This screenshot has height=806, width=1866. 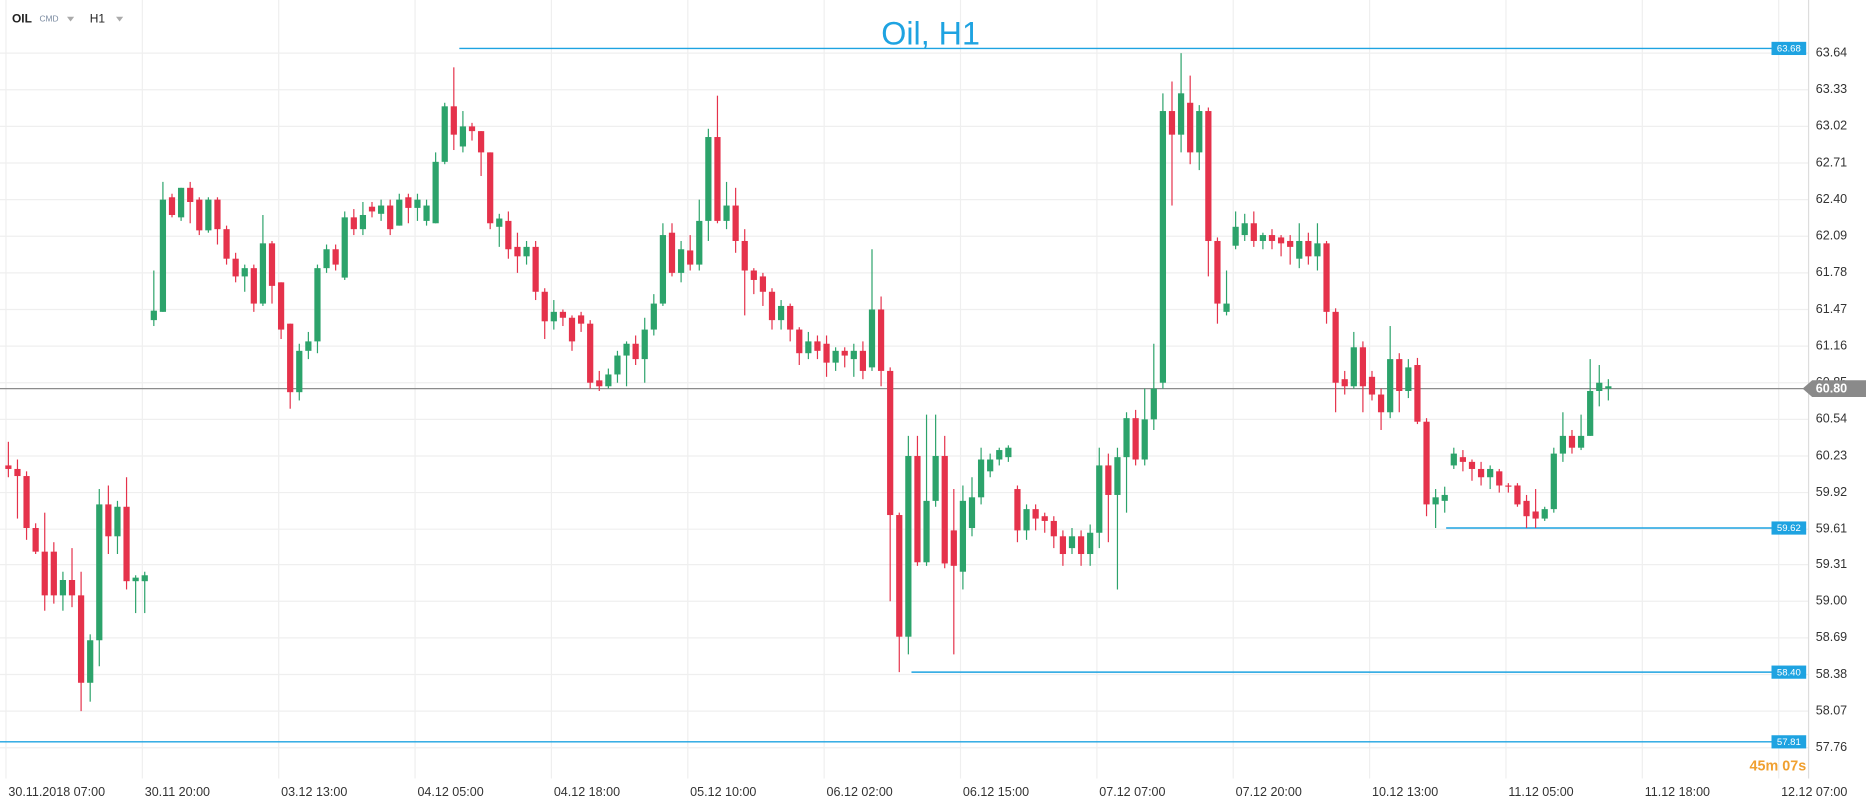 What do you see at coordinates (450, 792) in the screenshot?
I see `x-tick-label: 04.12 05:00` at bounding box center [450, 792].